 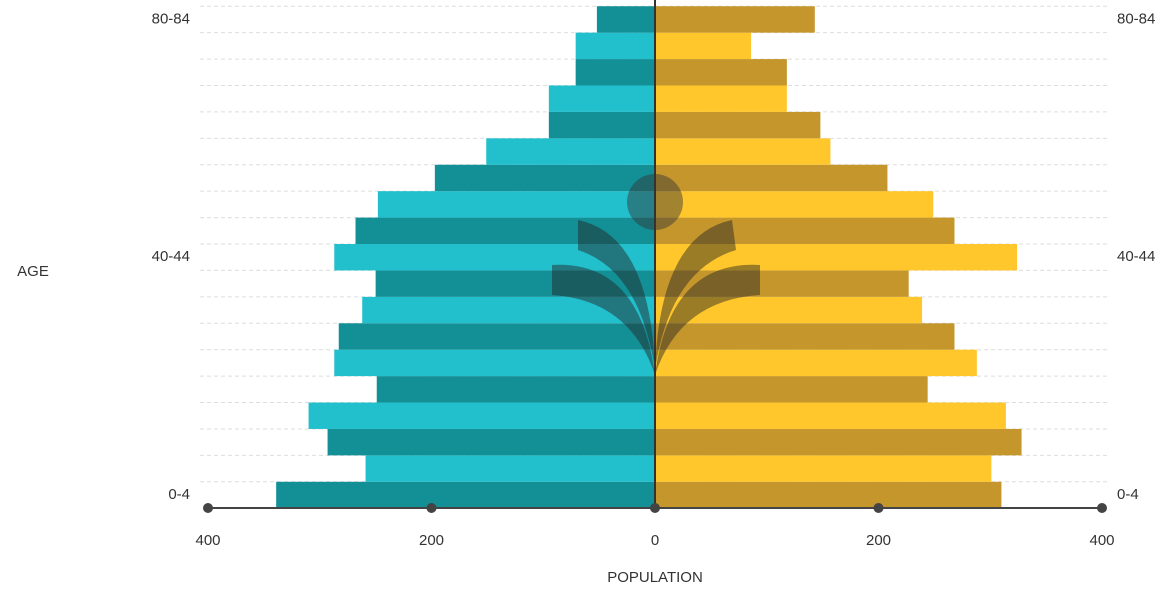 What do you see at coordinates (655, 540) in the screenshot?
I see `x-tick-label: 0` at bounding box center [655, 540].